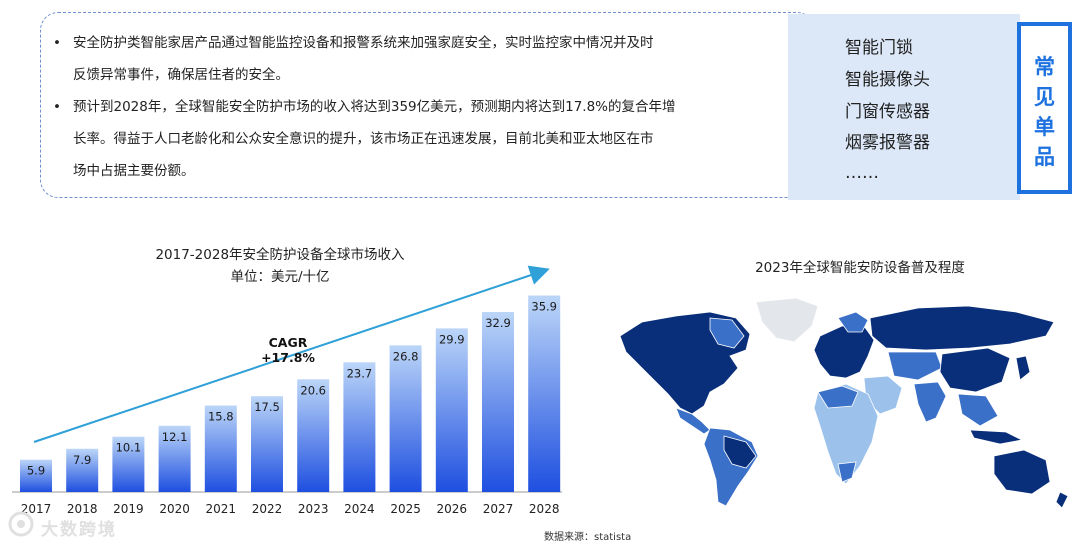 This screenshot has width=1080, height=543. I want to click on x-tick-label: 2023, so click(313, 509).